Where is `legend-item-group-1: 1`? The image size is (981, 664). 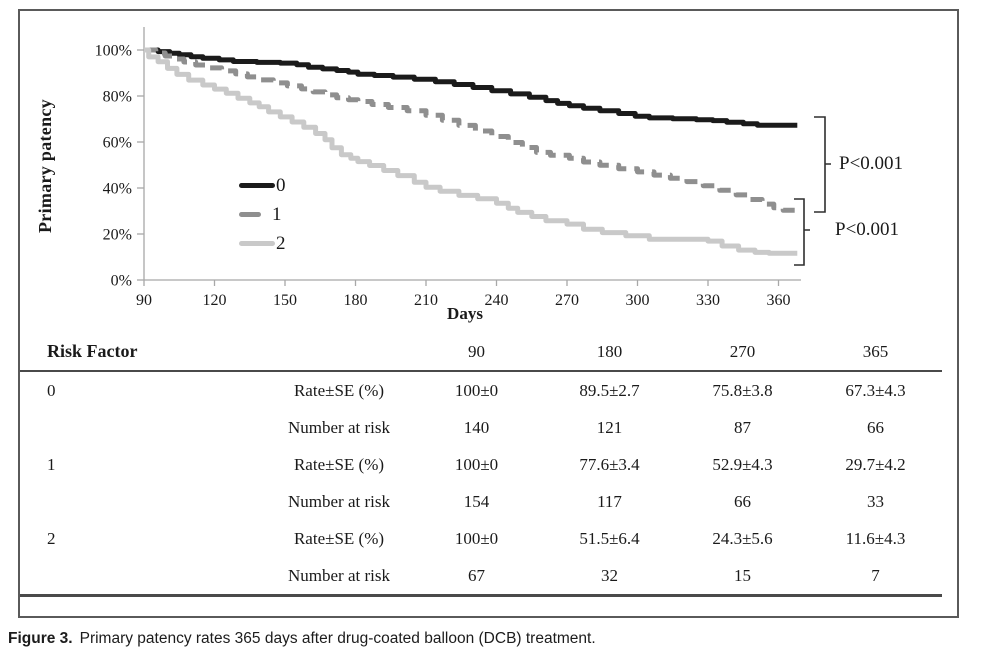
legend-item-group-1: 1 is located at coordinates (262, 214).